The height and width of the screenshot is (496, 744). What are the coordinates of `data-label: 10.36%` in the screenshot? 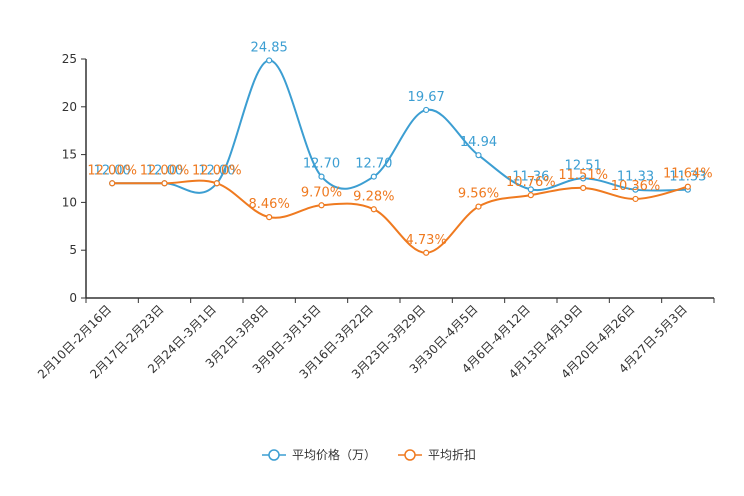 It's located at (636, 186).